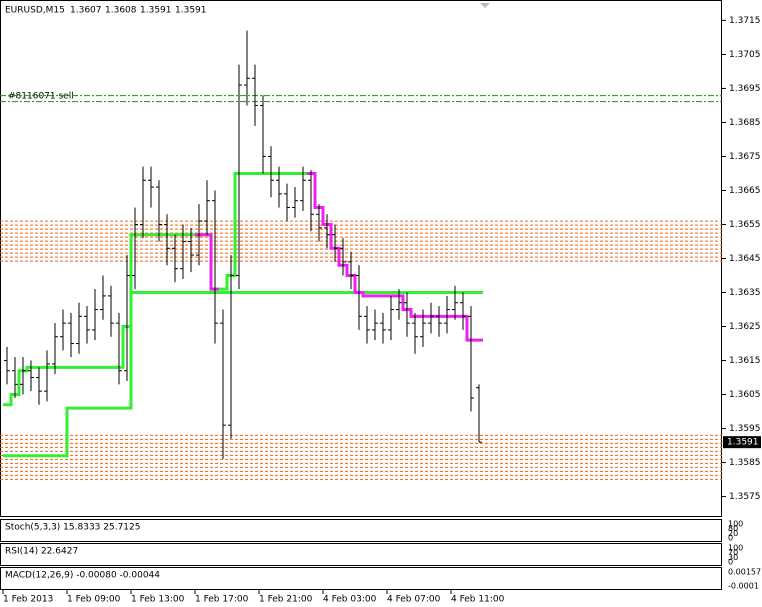  Describe the element at coordinates (745, 463) in the screenshot. I see `y-tick-label: 1.3585` at that location.